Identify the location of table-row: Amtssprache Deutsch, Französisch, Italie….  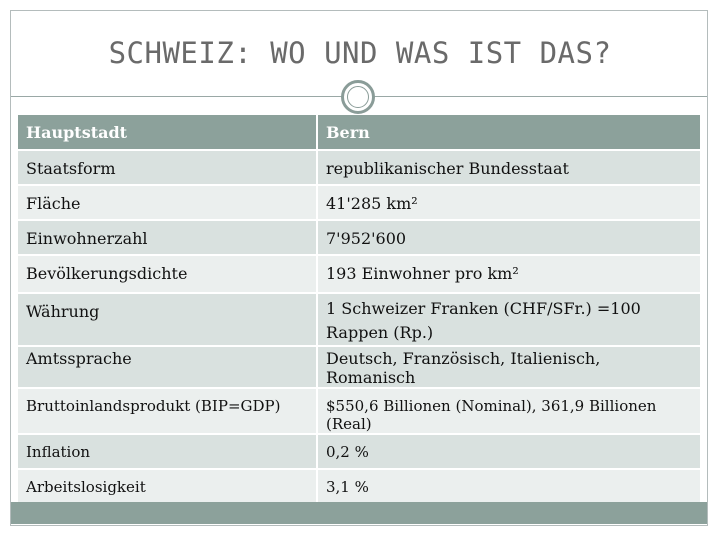
(360, 367).